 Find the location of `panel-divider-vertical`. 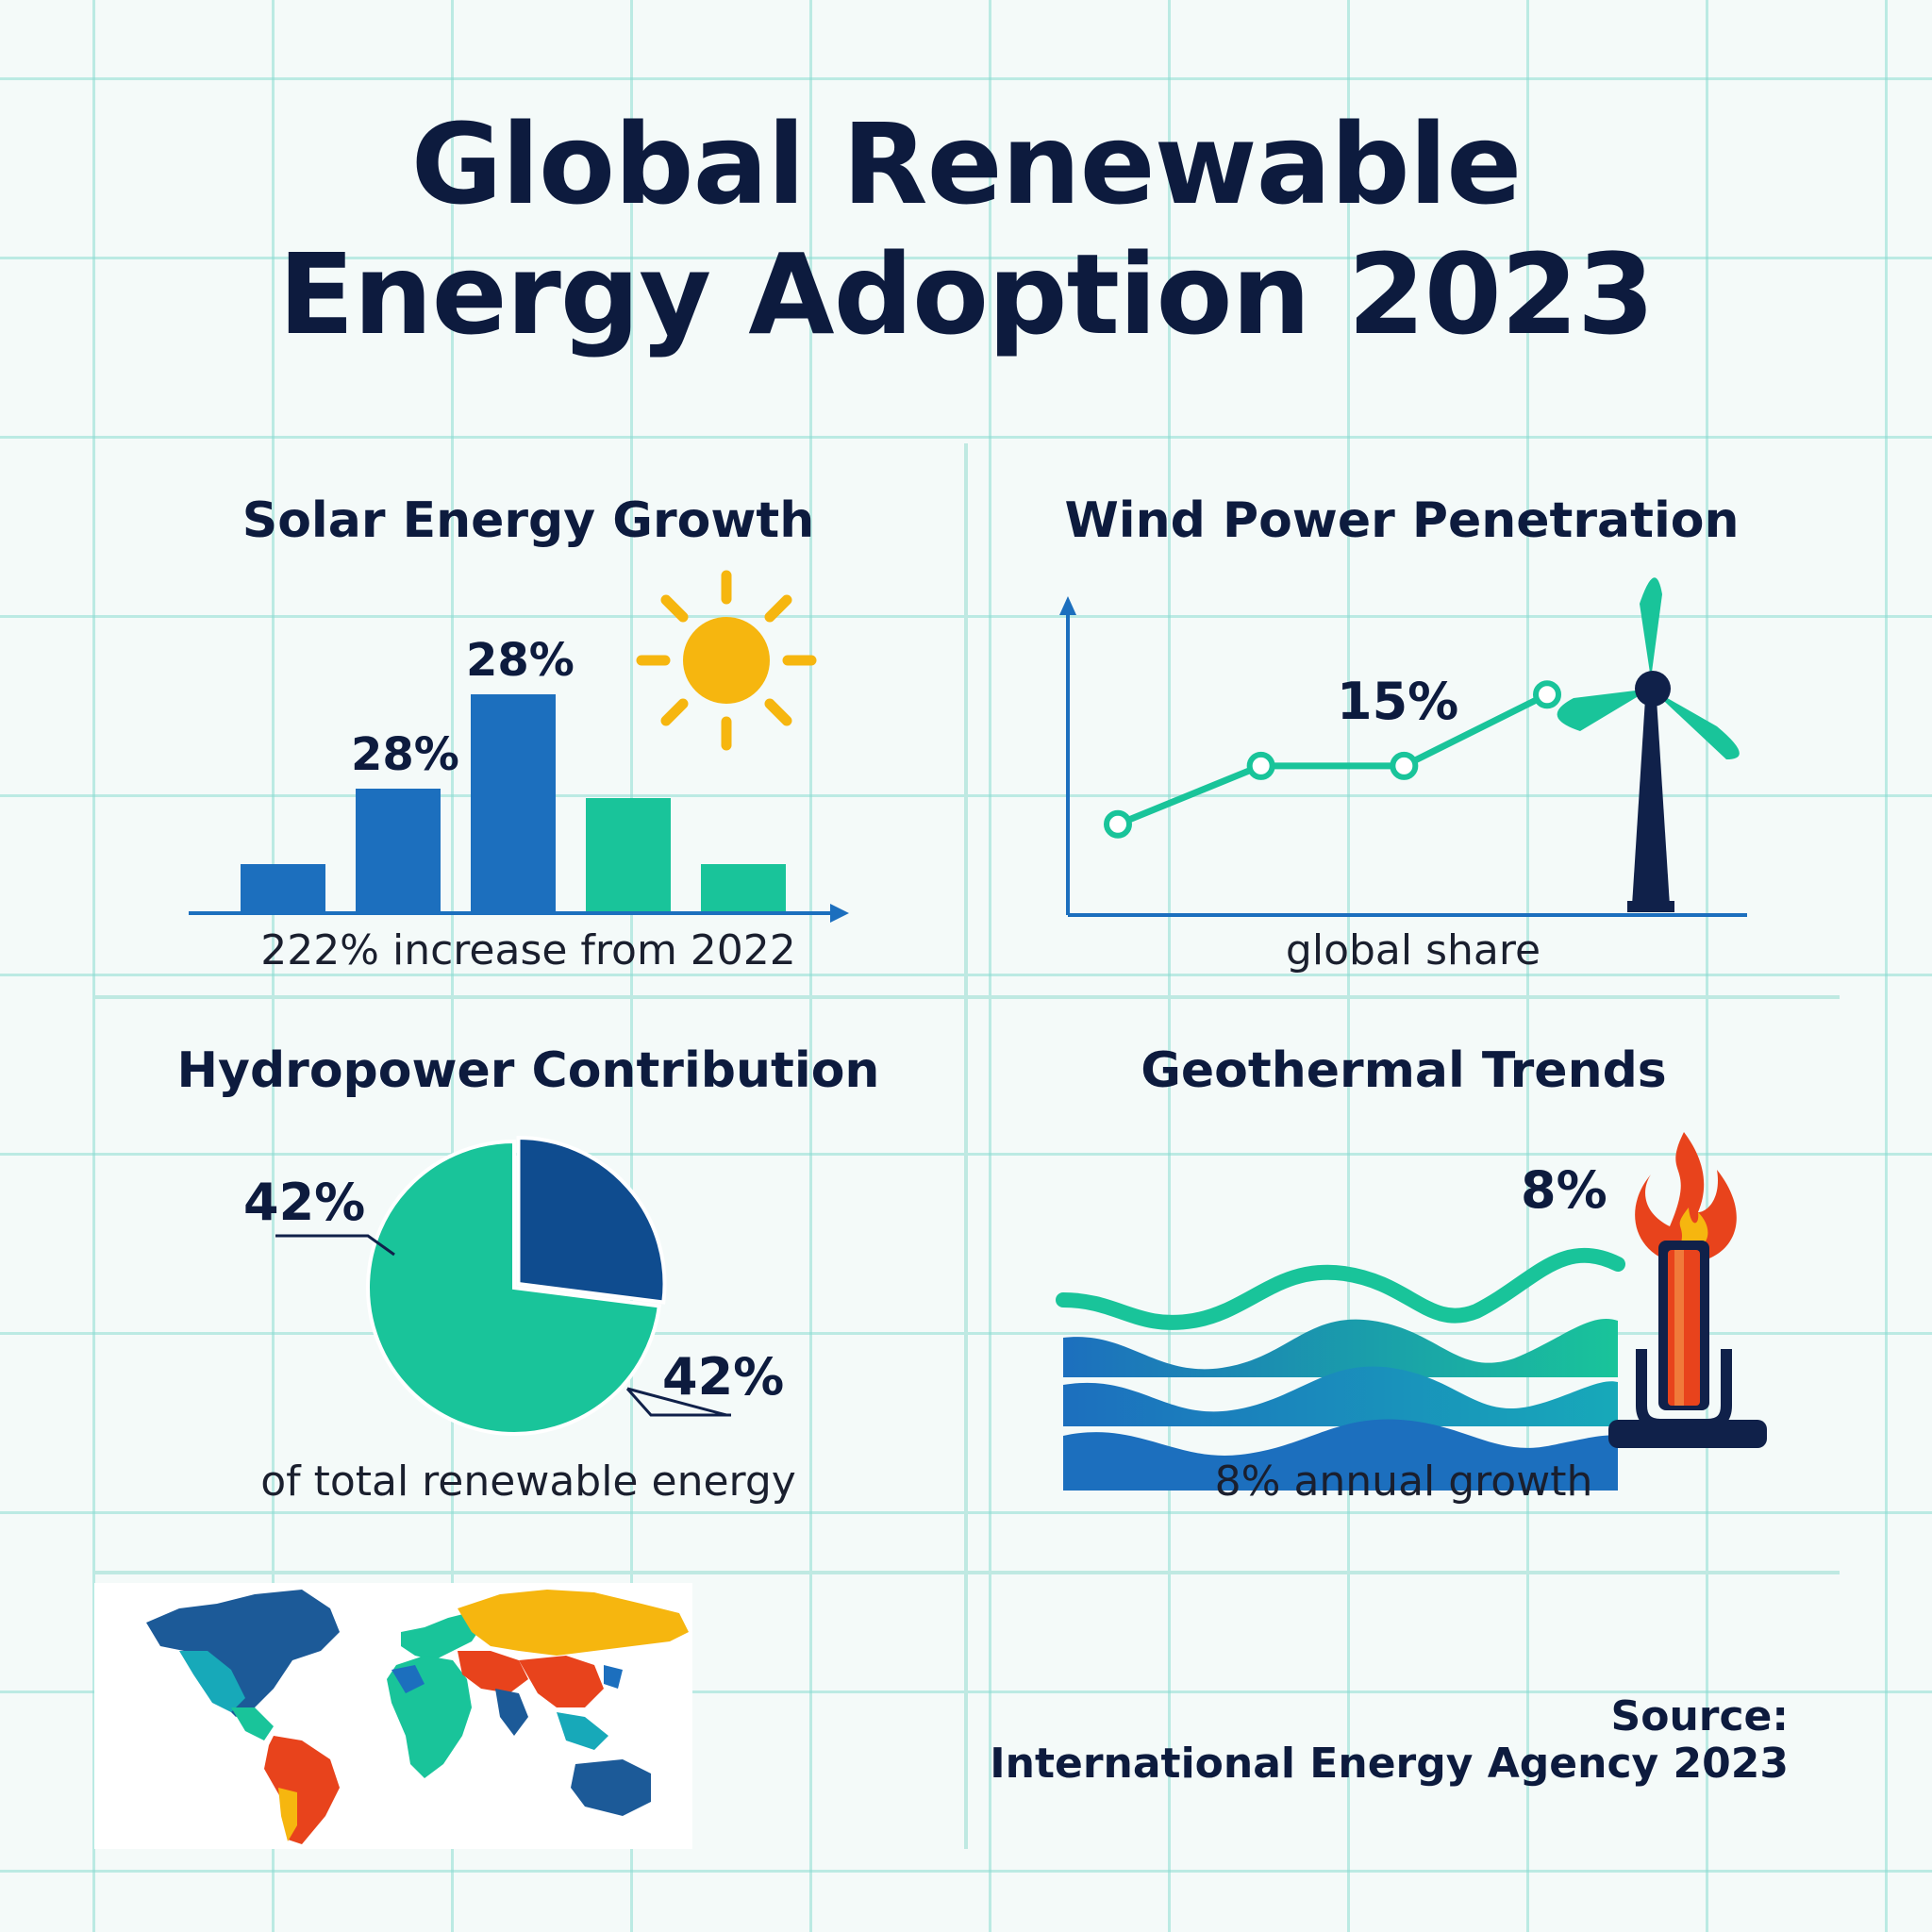

panel-divider-vertical is located at coordinates (966, 1146).